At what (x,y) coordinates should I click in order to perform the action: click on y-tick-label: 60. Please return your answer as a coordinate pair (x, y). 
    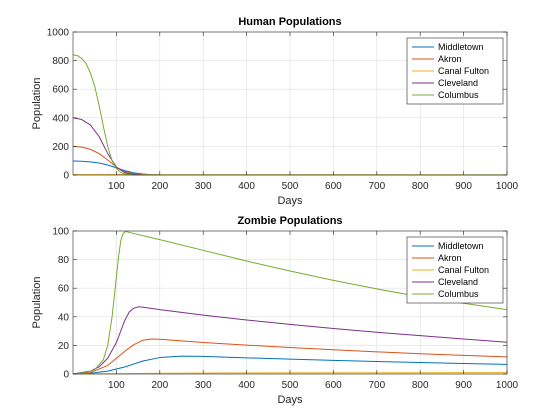
    Looking at the image, I should click on (64, 289).